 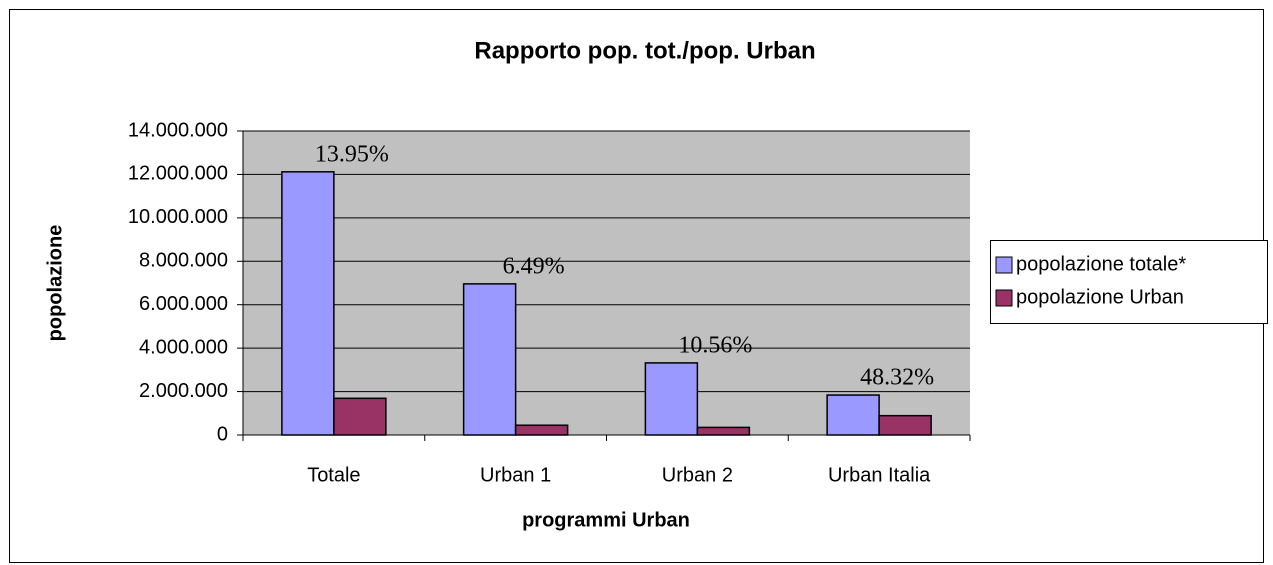 I want to click on chart-title: Rapporto pop. tot./pop. Urban, so click(x=644, y=50).